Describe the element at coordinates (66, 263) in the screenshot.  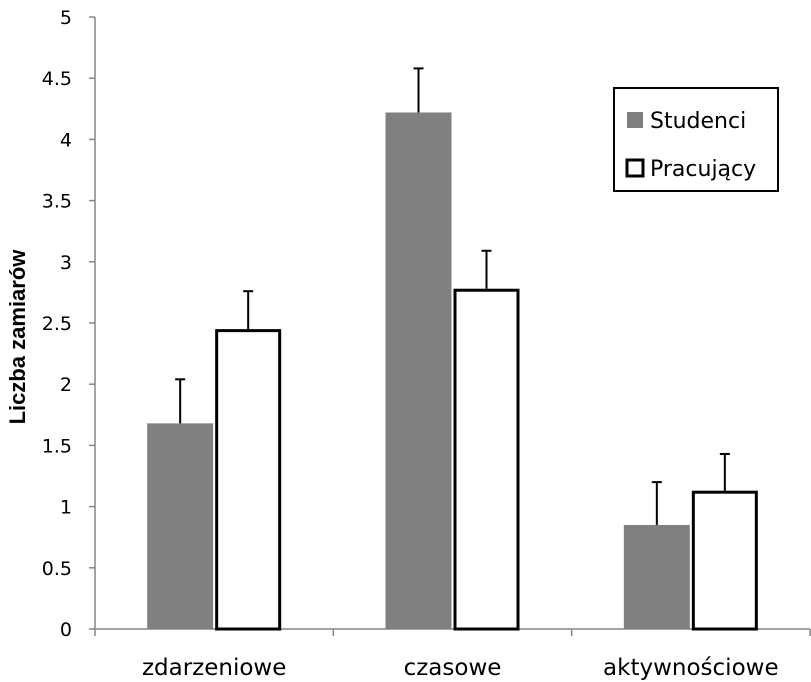
I see `y-tick-label: 3` at that location.